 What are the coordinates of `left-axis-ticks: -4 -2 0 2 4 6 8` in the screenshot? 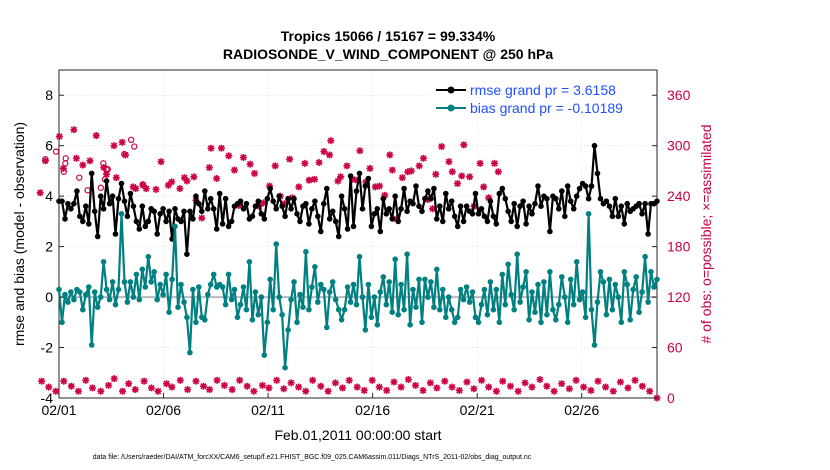 It's located at (52, 246).